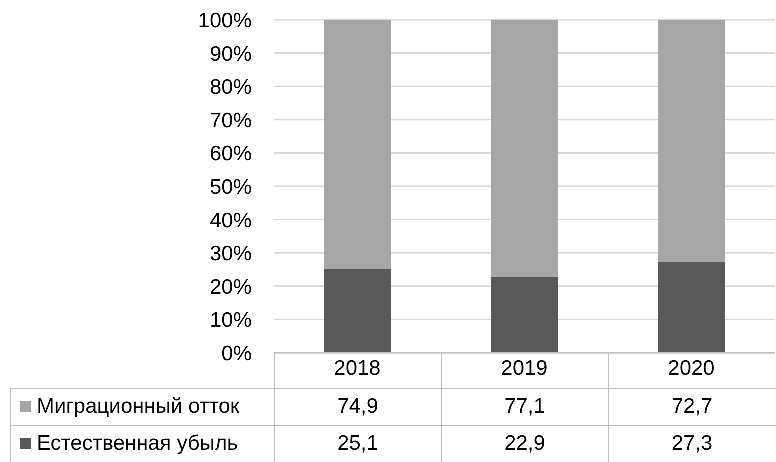 The width and height of the screenshot is (776, 462). What do you see at coordinates (525, 406) in the screenshot?
I see `data-label: 77,1` at bounding box center [525, 406].